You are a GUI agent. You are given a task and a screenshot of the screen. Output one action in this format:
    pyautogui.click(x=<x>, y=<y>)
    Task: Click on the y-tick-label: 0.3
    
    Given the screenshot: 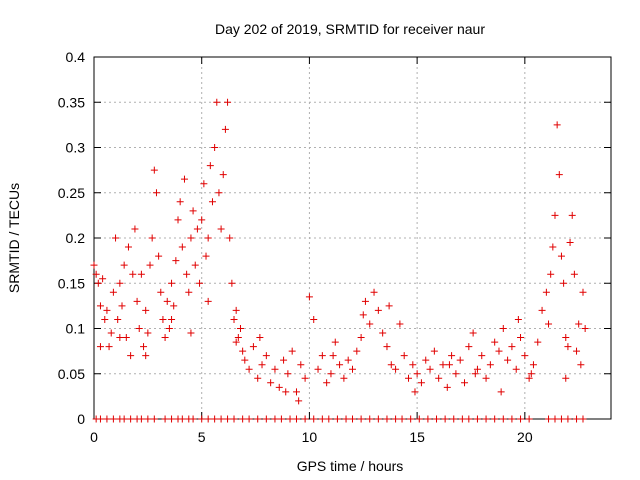 What is the action you would take?
    pyautogui.click(x=76, y=148)
    